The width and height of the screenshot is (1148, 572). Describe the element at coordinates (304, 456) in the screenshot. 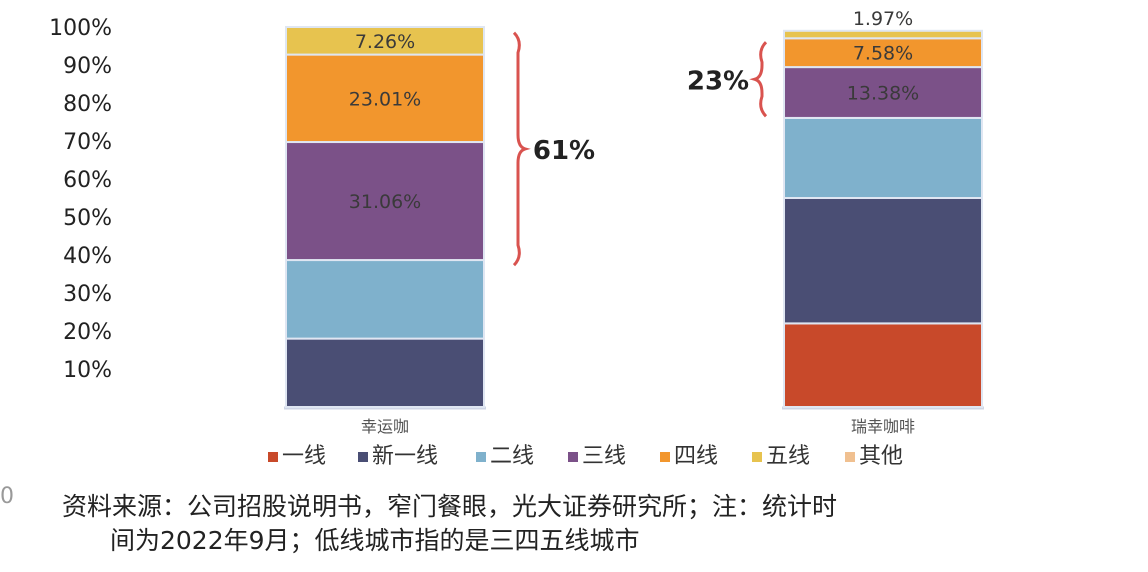

I see `legend-label: 一线` at that location.